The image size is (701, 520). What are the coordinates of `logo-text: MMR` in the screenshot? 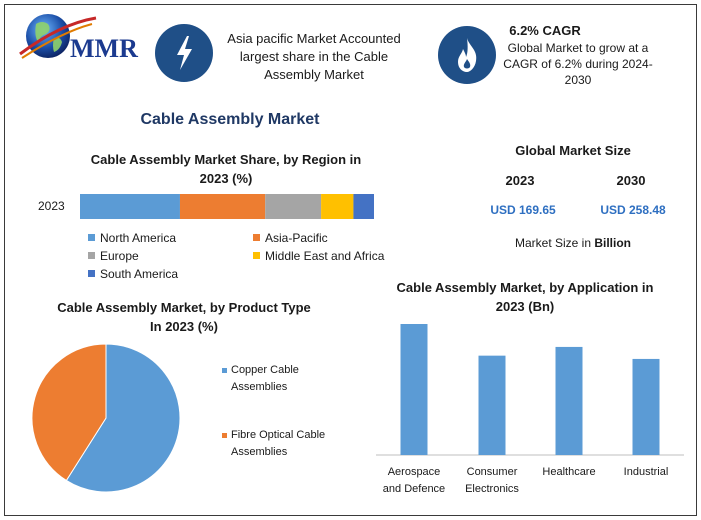 It's located at (104, 48).